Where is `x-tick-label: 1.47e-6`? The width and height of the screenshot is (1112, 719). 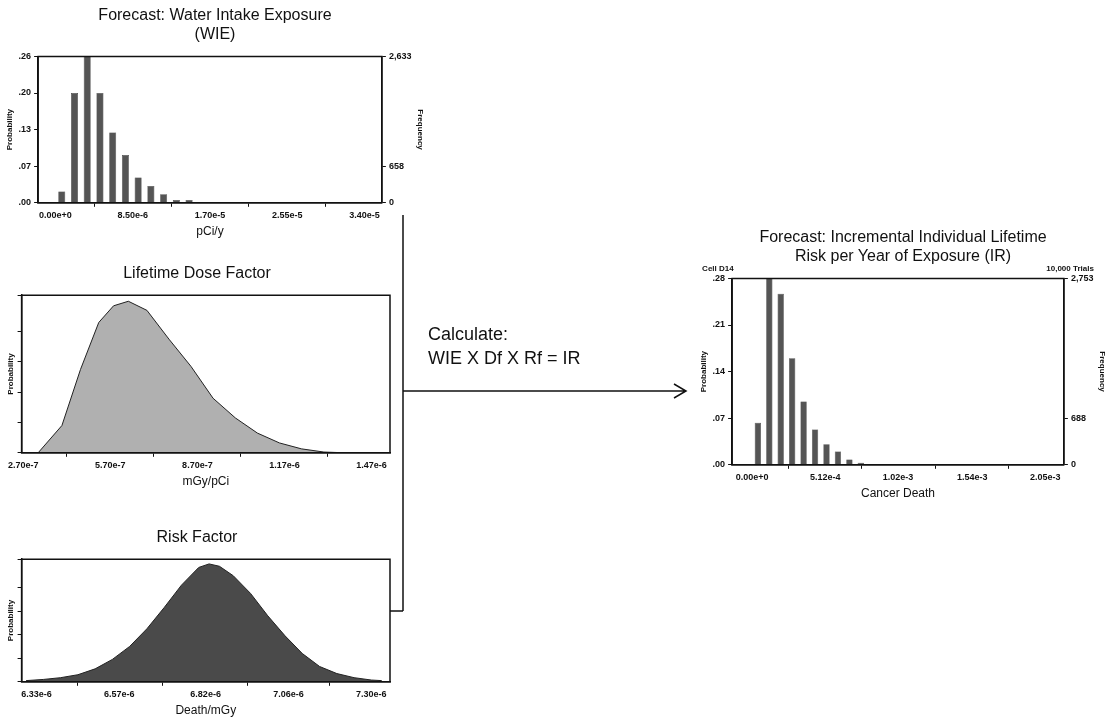
x-tick-label: 1.47e-6 is located at coordinates (371, 464).